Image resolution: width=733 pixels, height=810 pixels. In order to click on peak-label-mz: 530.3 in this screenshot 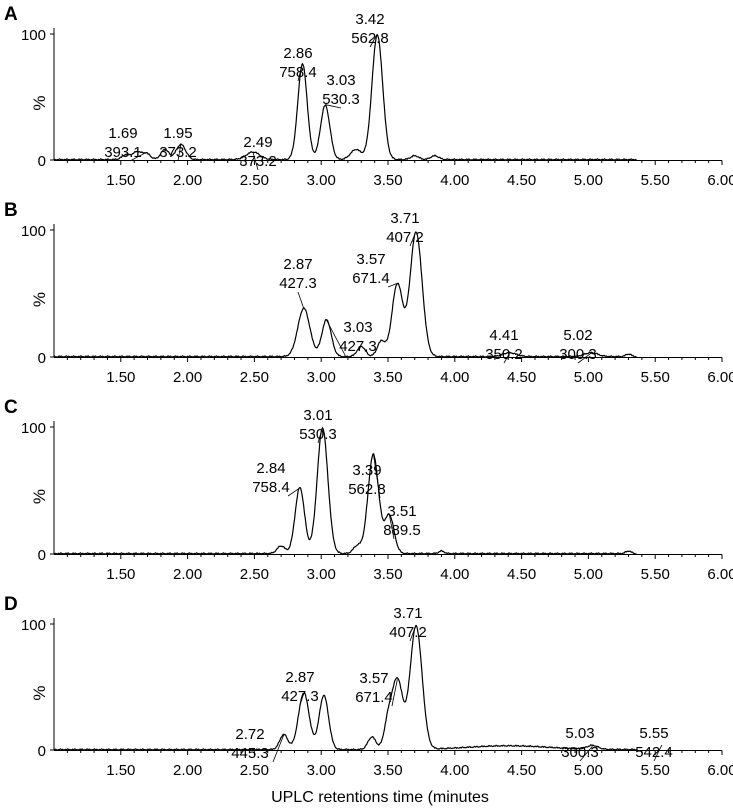, I will do `click(318, 434)`.